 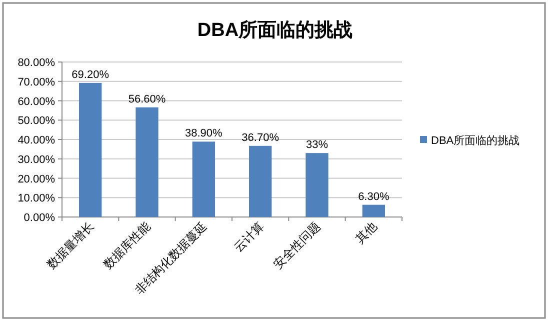 What do you see at coordinates (40, 218) in the screenshot?
I see `y-tick-label: 0.00%` at bounding box center [40, 218].